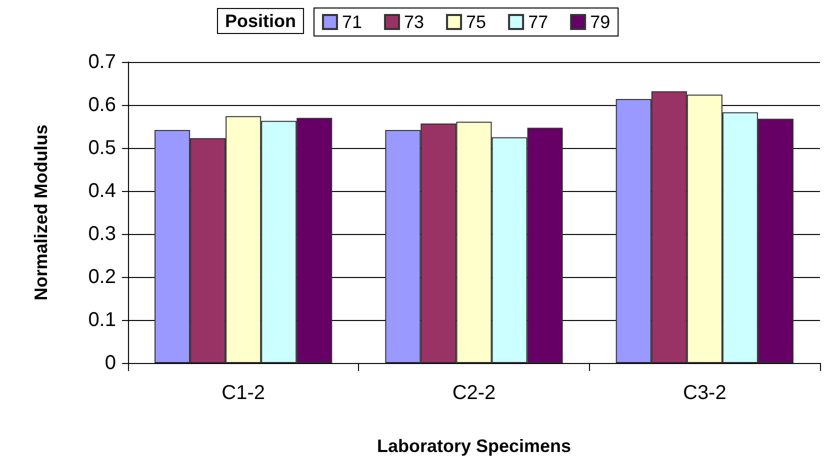  What do you see at coordinates (476, 22) in the screenshot?
I see `legend-label: 75` at bounding box center [476, 22].